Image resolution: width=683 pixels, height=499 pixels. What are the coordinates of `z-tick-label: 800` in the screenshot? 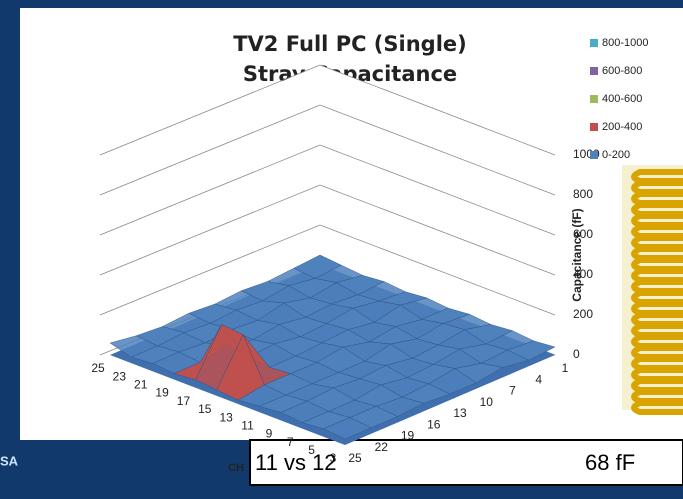 It's located at (583, 194).